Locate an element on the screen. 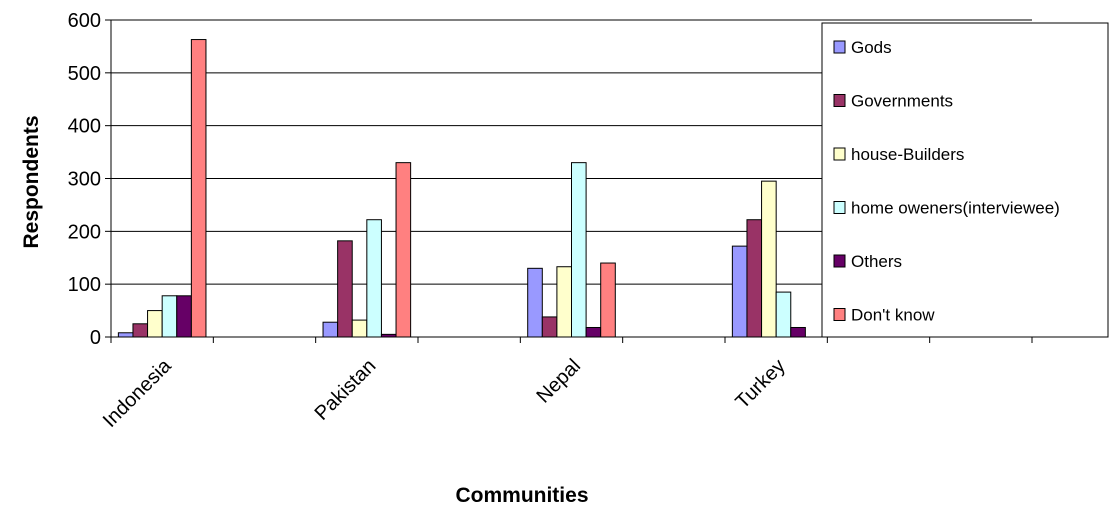  y-tick-label: 400 is located at coordinates (84, 127).